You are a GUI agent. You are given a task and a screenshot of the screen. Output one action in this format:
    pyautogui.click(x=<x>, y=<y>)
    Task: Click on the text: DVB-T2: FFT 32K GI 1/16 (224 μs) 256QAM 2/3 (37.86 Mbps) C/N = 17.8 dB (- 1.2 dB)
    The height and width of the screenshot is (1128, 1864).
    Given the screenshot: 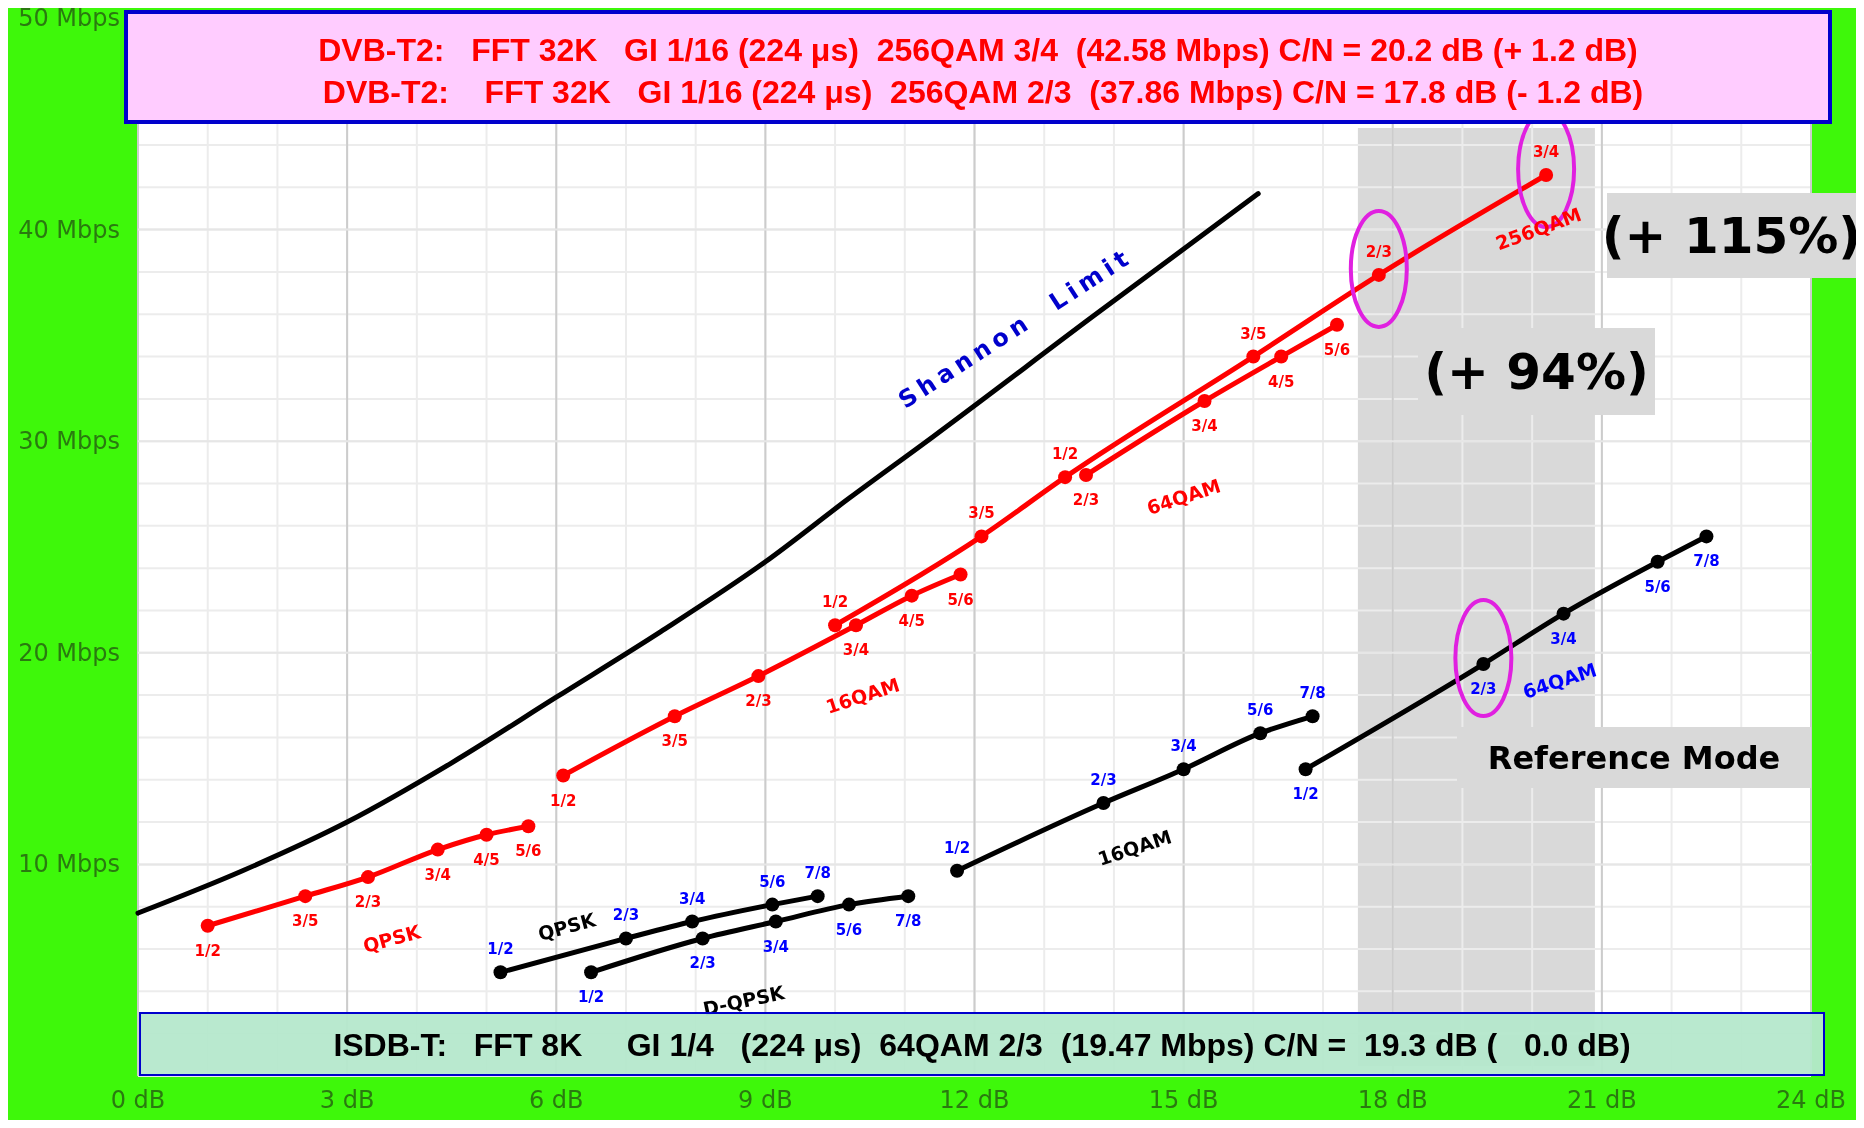 What is the action you would take?
    pyautogui.click(x=983, y=92)
    